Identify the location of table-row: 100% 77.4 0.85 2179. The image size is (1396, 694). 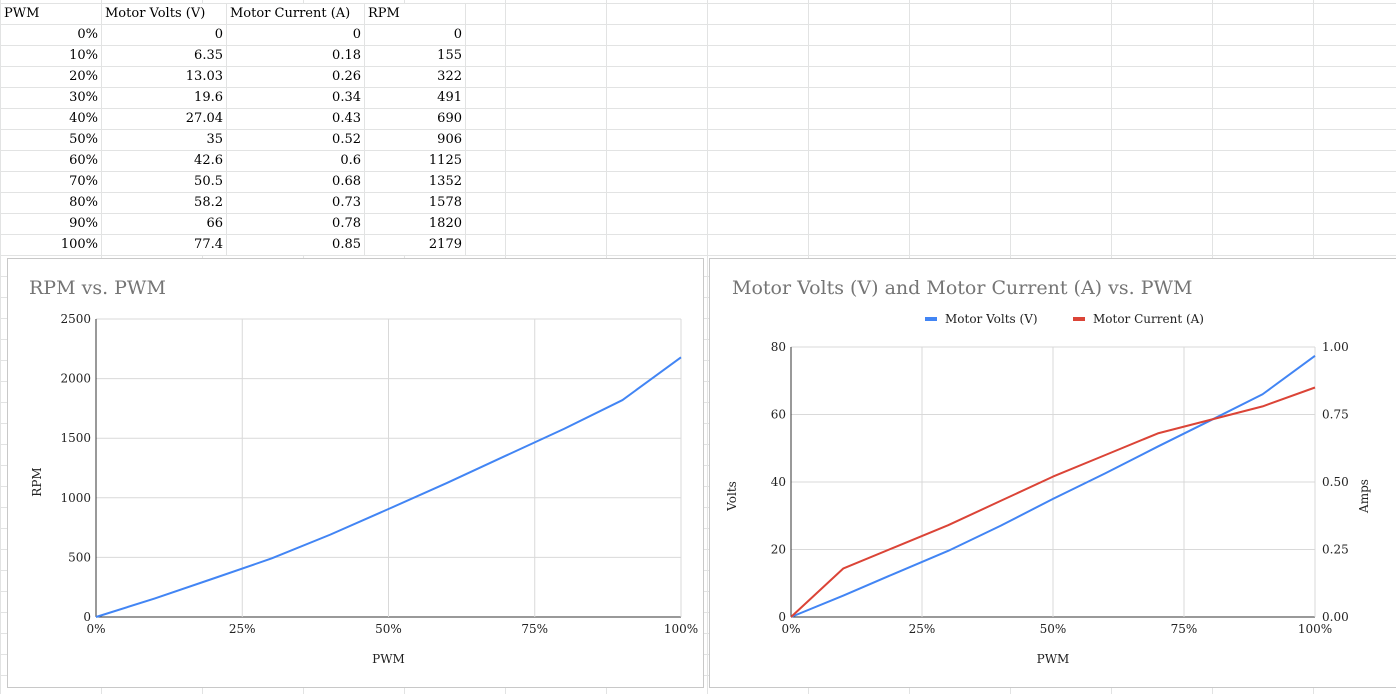
(233, 245).